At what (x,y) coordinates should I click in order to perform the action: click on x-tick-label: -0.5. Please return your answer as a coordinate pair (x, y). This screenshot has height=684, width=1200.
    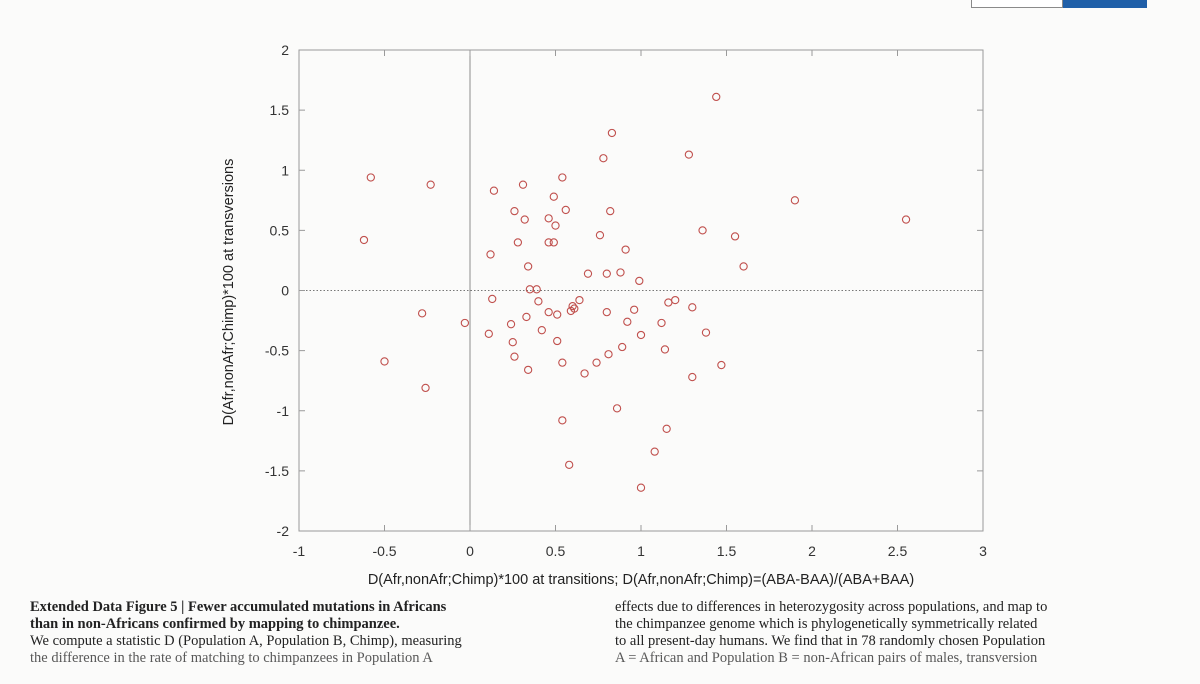
    Looking at the image, I should click on (384, 551).